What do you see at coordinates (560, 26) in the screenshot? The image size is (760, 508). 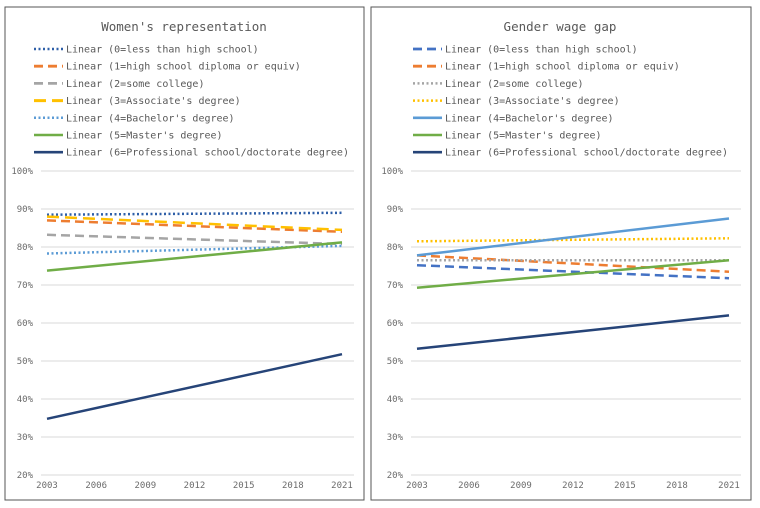 I see `chart-title: Gender wage gap` at bounding box center [560, 26].